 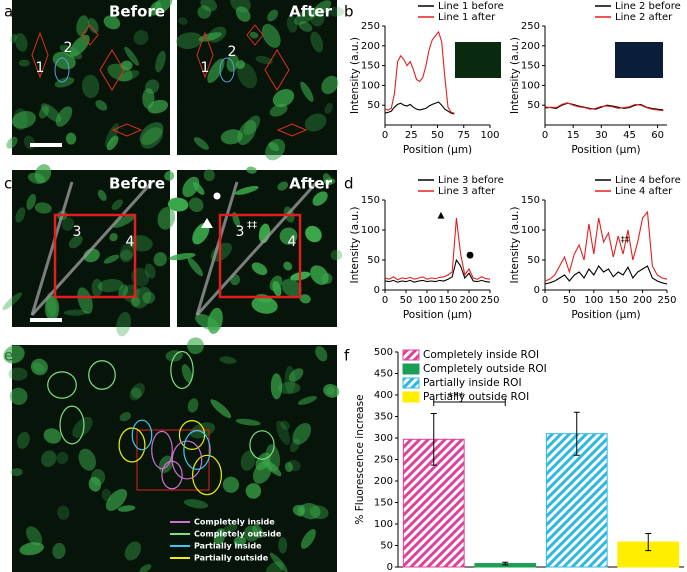 I want to click on annotation: ▲, so click(x=441, y=216).